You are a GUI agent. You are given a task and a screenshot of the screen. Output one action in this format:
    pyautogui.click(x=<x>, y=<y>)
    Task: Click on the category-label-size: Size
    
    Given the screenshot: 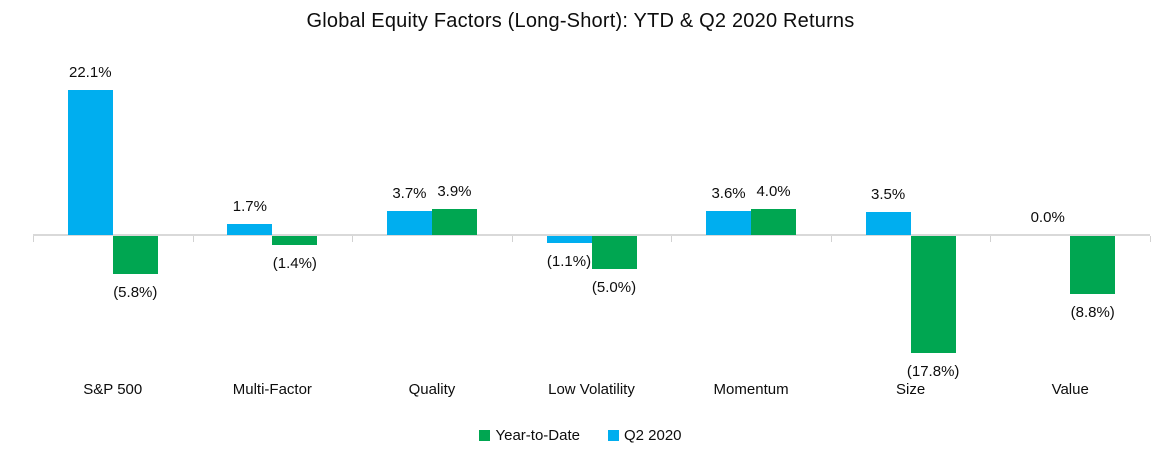 What is the action you would take?
    pyautogui.click(x=911, y=389)
    